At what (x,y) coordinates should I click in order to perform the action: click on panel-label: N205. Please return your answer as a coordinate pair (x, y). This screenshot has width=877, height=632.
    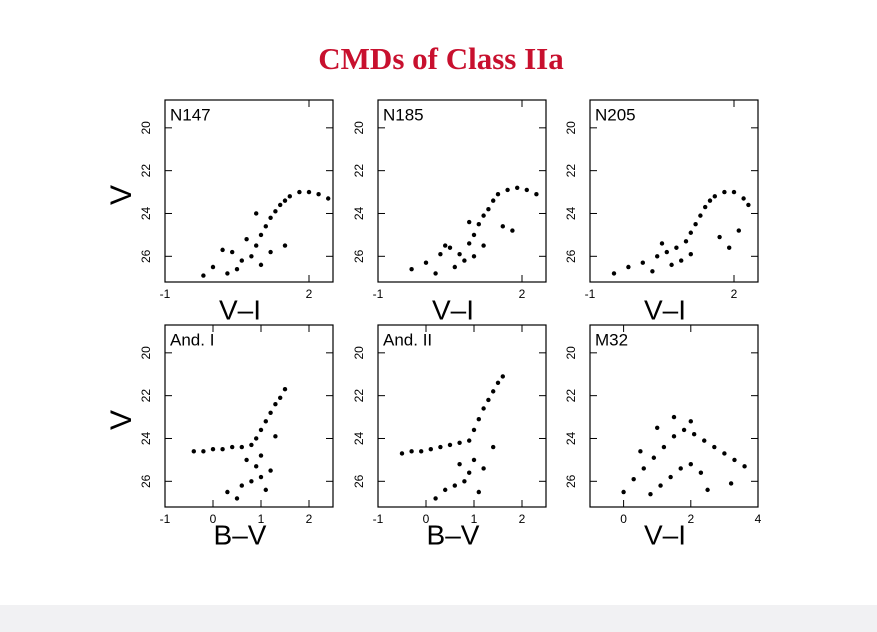
    Looking at the image, I should click on (615, 114).